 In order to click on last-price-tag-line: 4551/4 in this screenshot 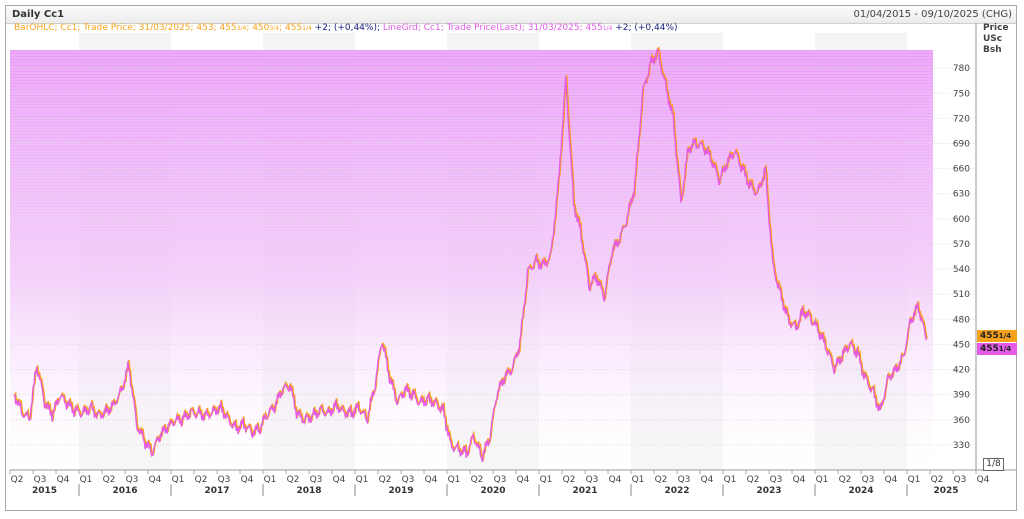, I will do `click(997, 349)`.